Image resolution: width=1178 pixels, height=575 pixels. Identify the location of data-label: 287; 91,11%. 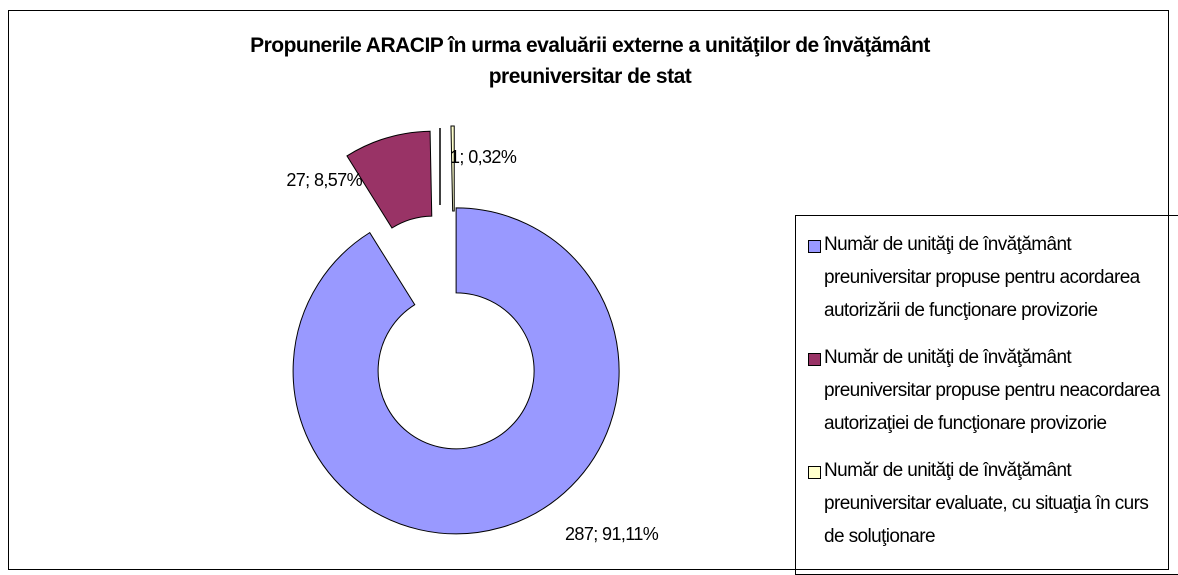
(612, 534).